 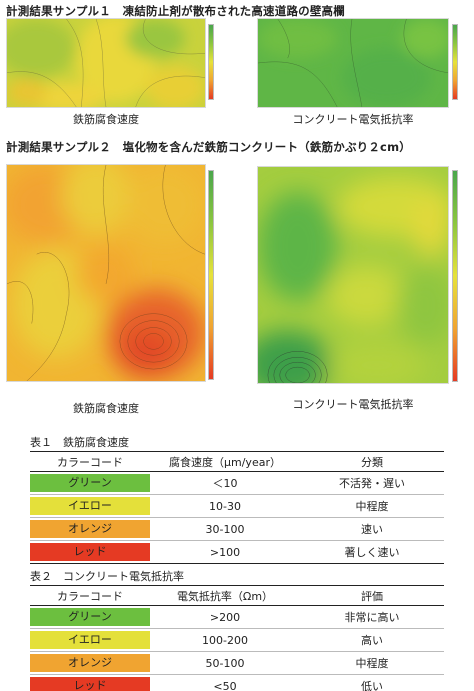 What do you see at coordinates (211, 275) in the screenshot?
I see `sample2-corrosion-color-scale` at bounding box center [211, 275].